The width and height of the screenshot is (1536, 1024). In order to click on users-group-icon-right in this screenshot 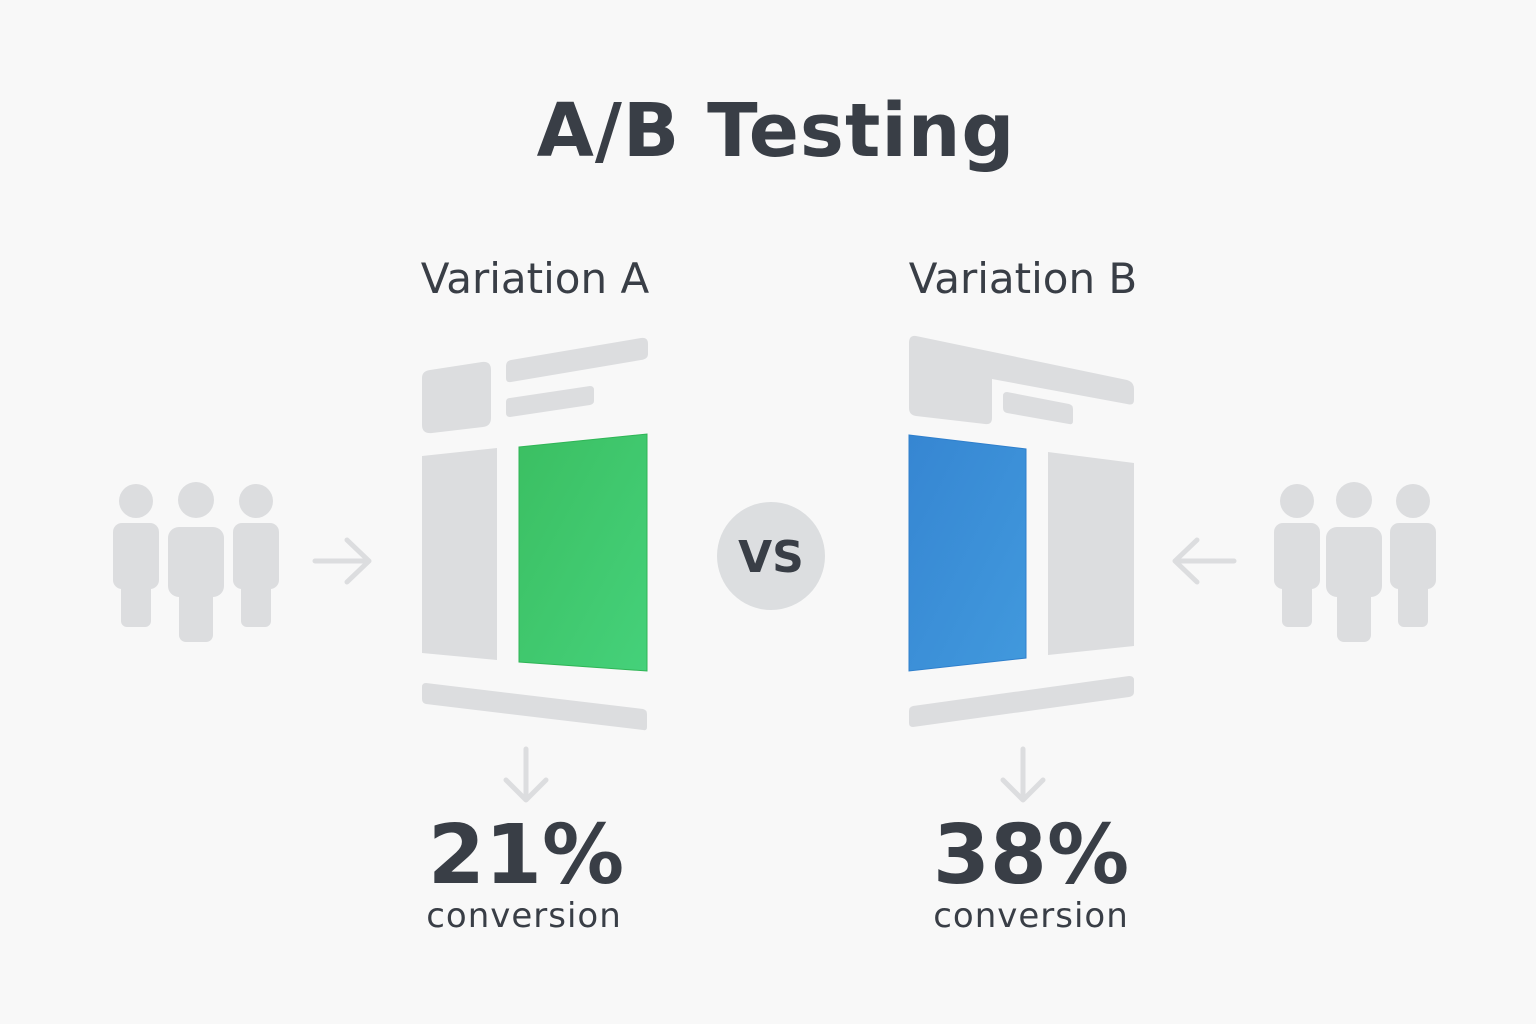, I will do `click(1355, 562)`.